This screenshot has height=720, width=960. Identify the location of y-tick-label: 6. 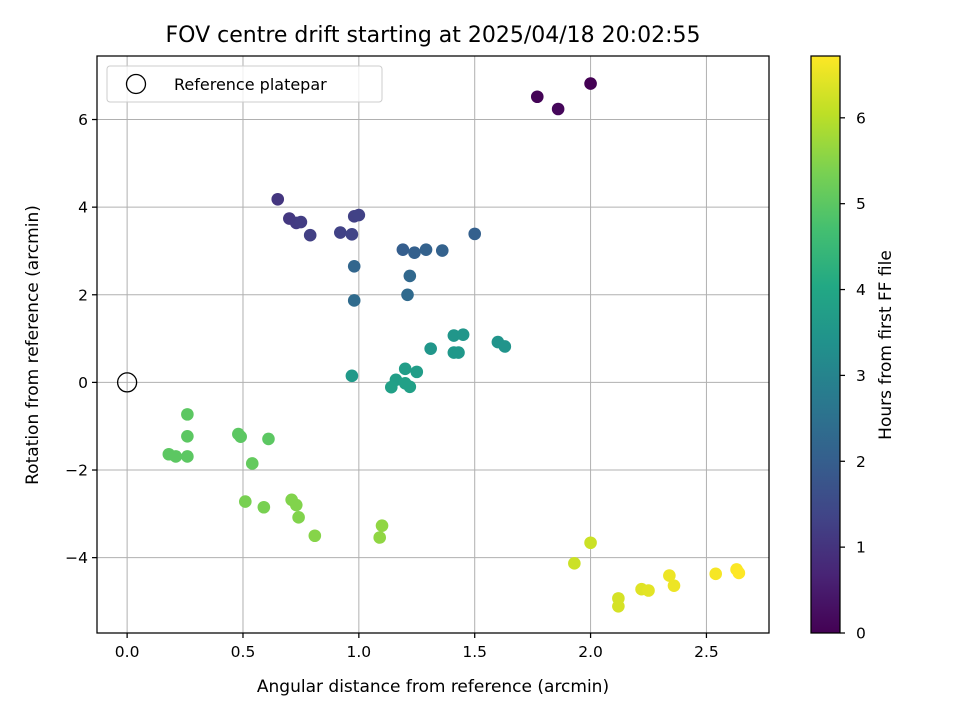
(83, 120).